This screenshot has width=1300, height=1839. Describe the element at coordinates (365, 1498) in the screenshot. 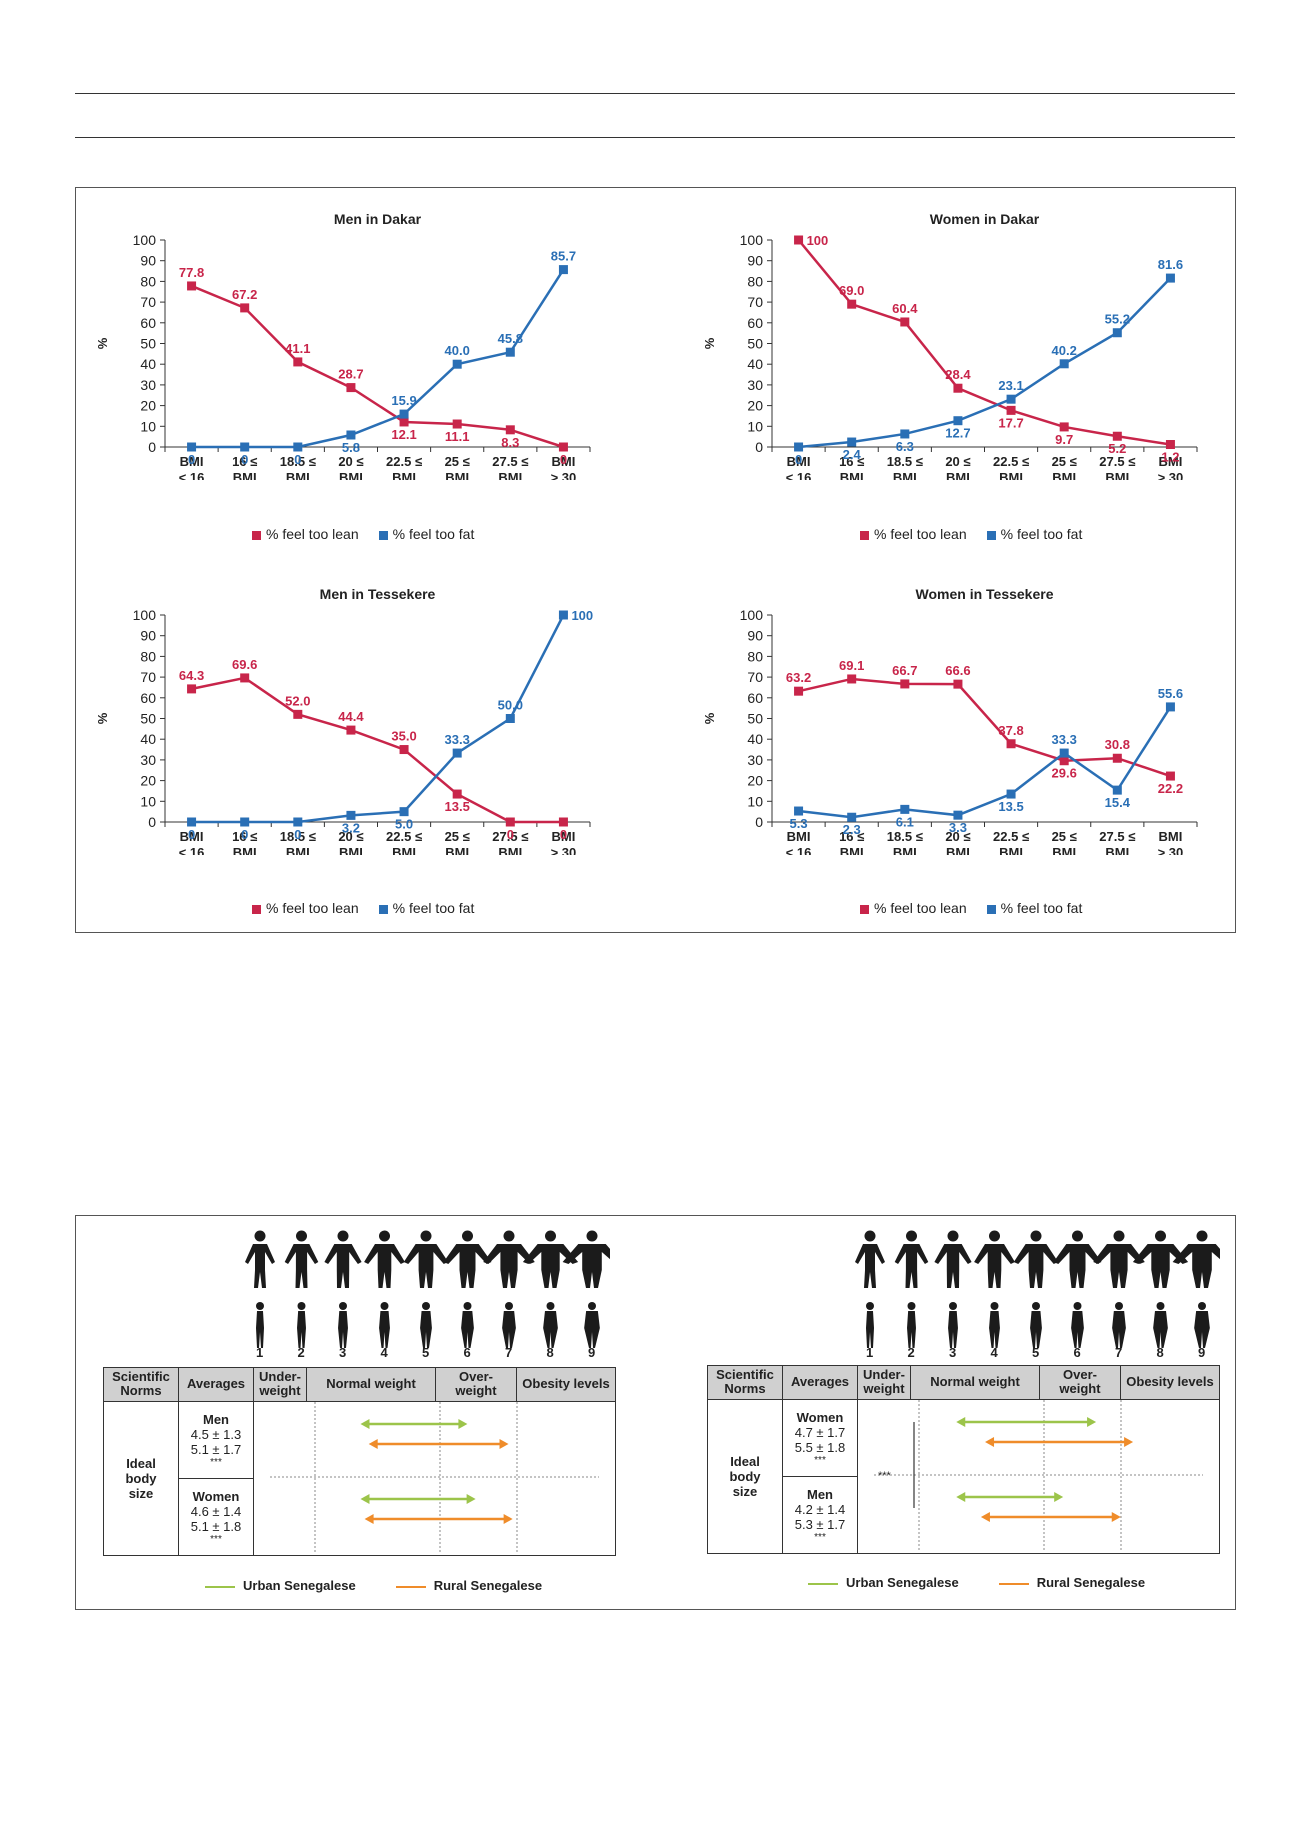

I see `urban-arrow-head-left` at that location.